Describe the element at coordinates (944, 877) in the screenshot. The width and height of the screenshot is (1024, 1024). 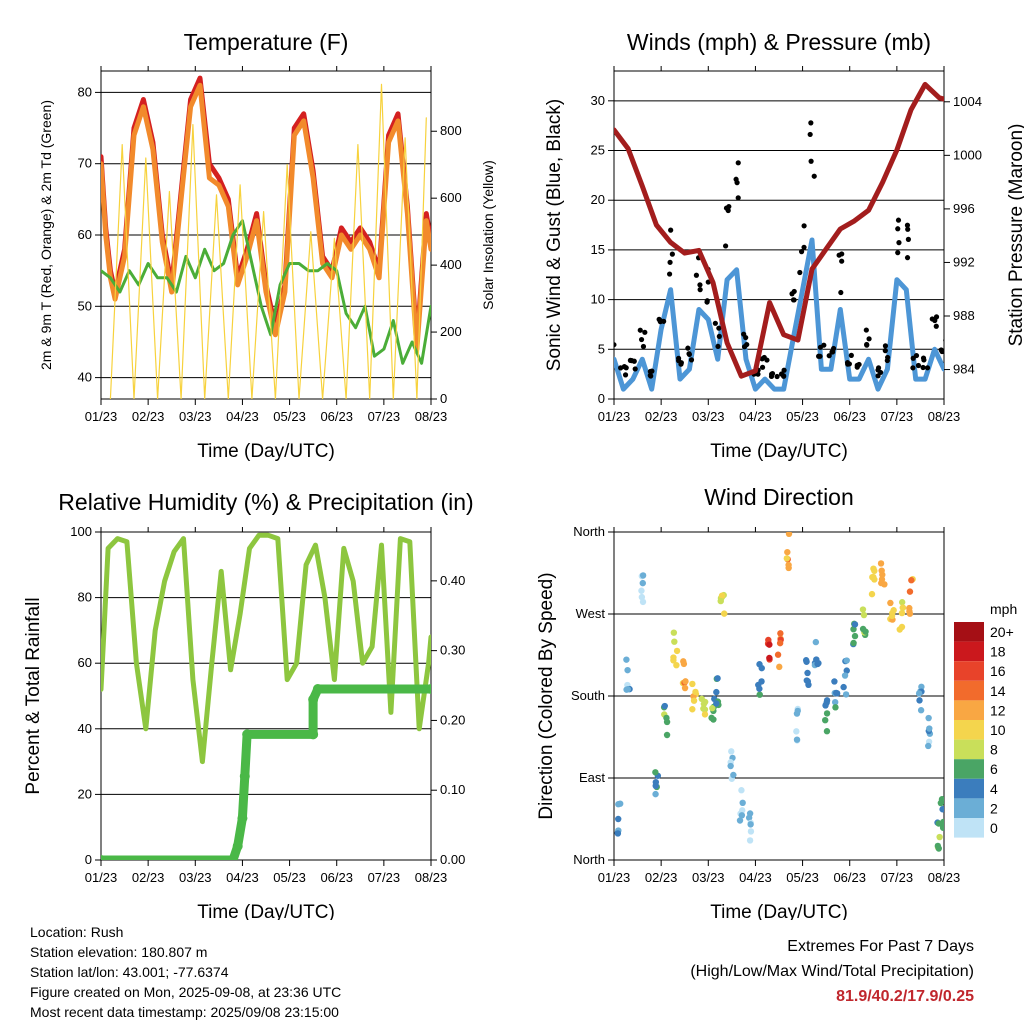
I see `x-tick-label: 08/23` at that location.